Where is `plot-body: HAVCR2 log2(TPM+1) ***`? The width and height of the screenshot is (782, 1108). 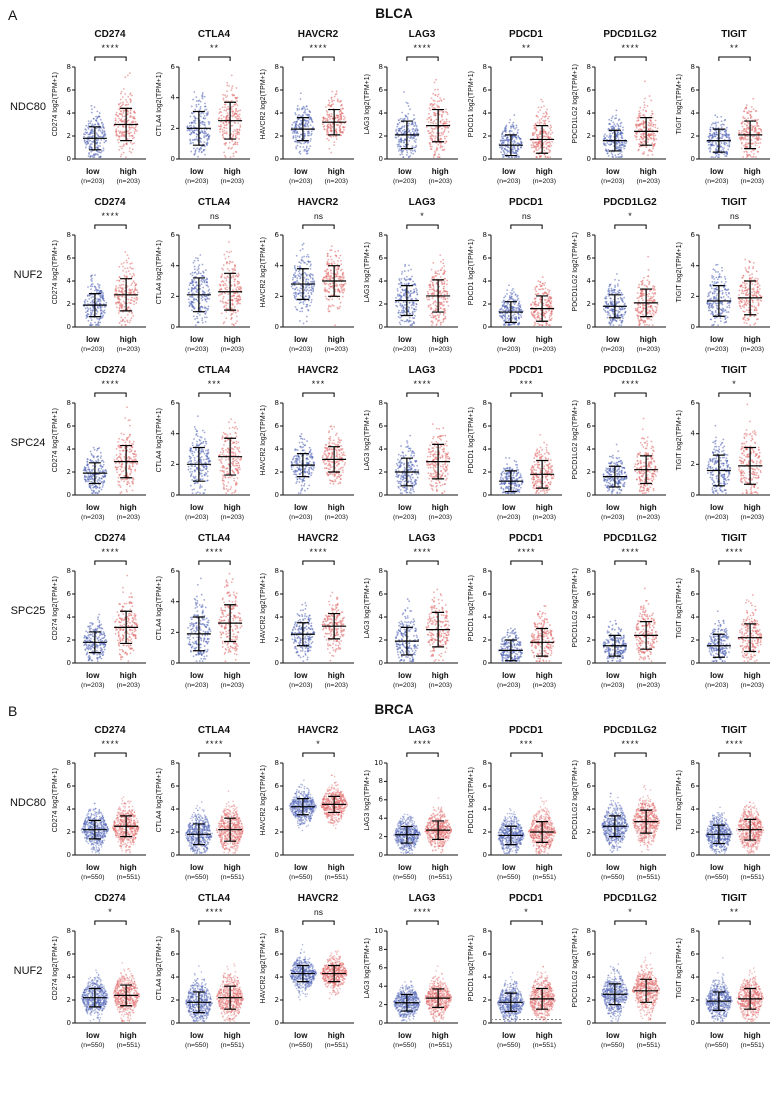
plot-body: HAVCR2 log2(TPM+1) *** is located at coordinates (308, 440).